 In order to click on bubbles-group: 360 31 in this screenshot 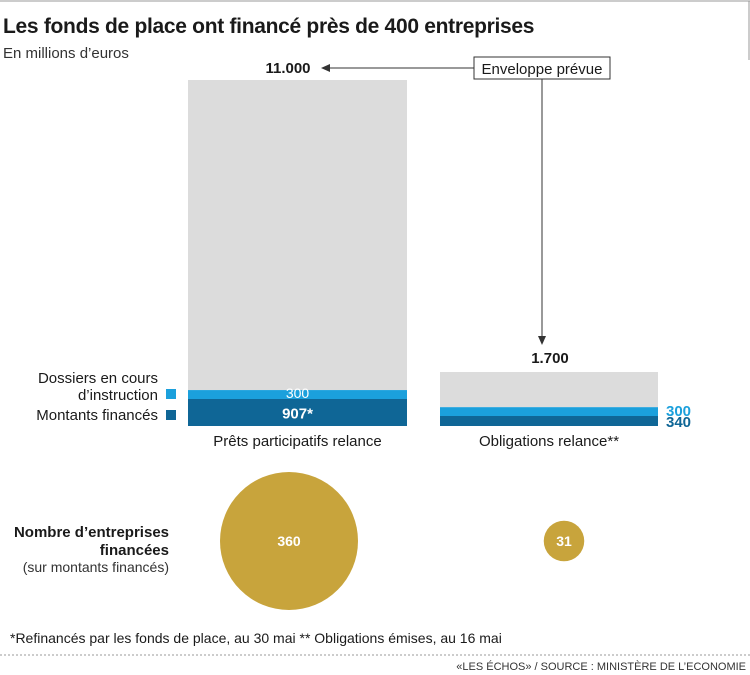, I will do `click(402, 541)`.